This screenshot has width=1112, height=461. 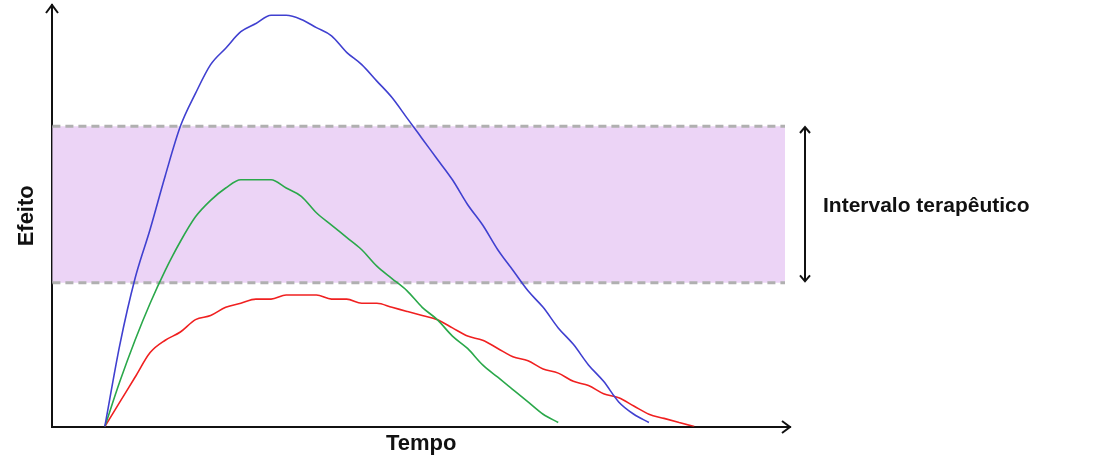 What do you see at coordinates (926, 205) in the screenshot?
I see `band-label: Intervalo terapêutico` at bounding box center [926, 205].